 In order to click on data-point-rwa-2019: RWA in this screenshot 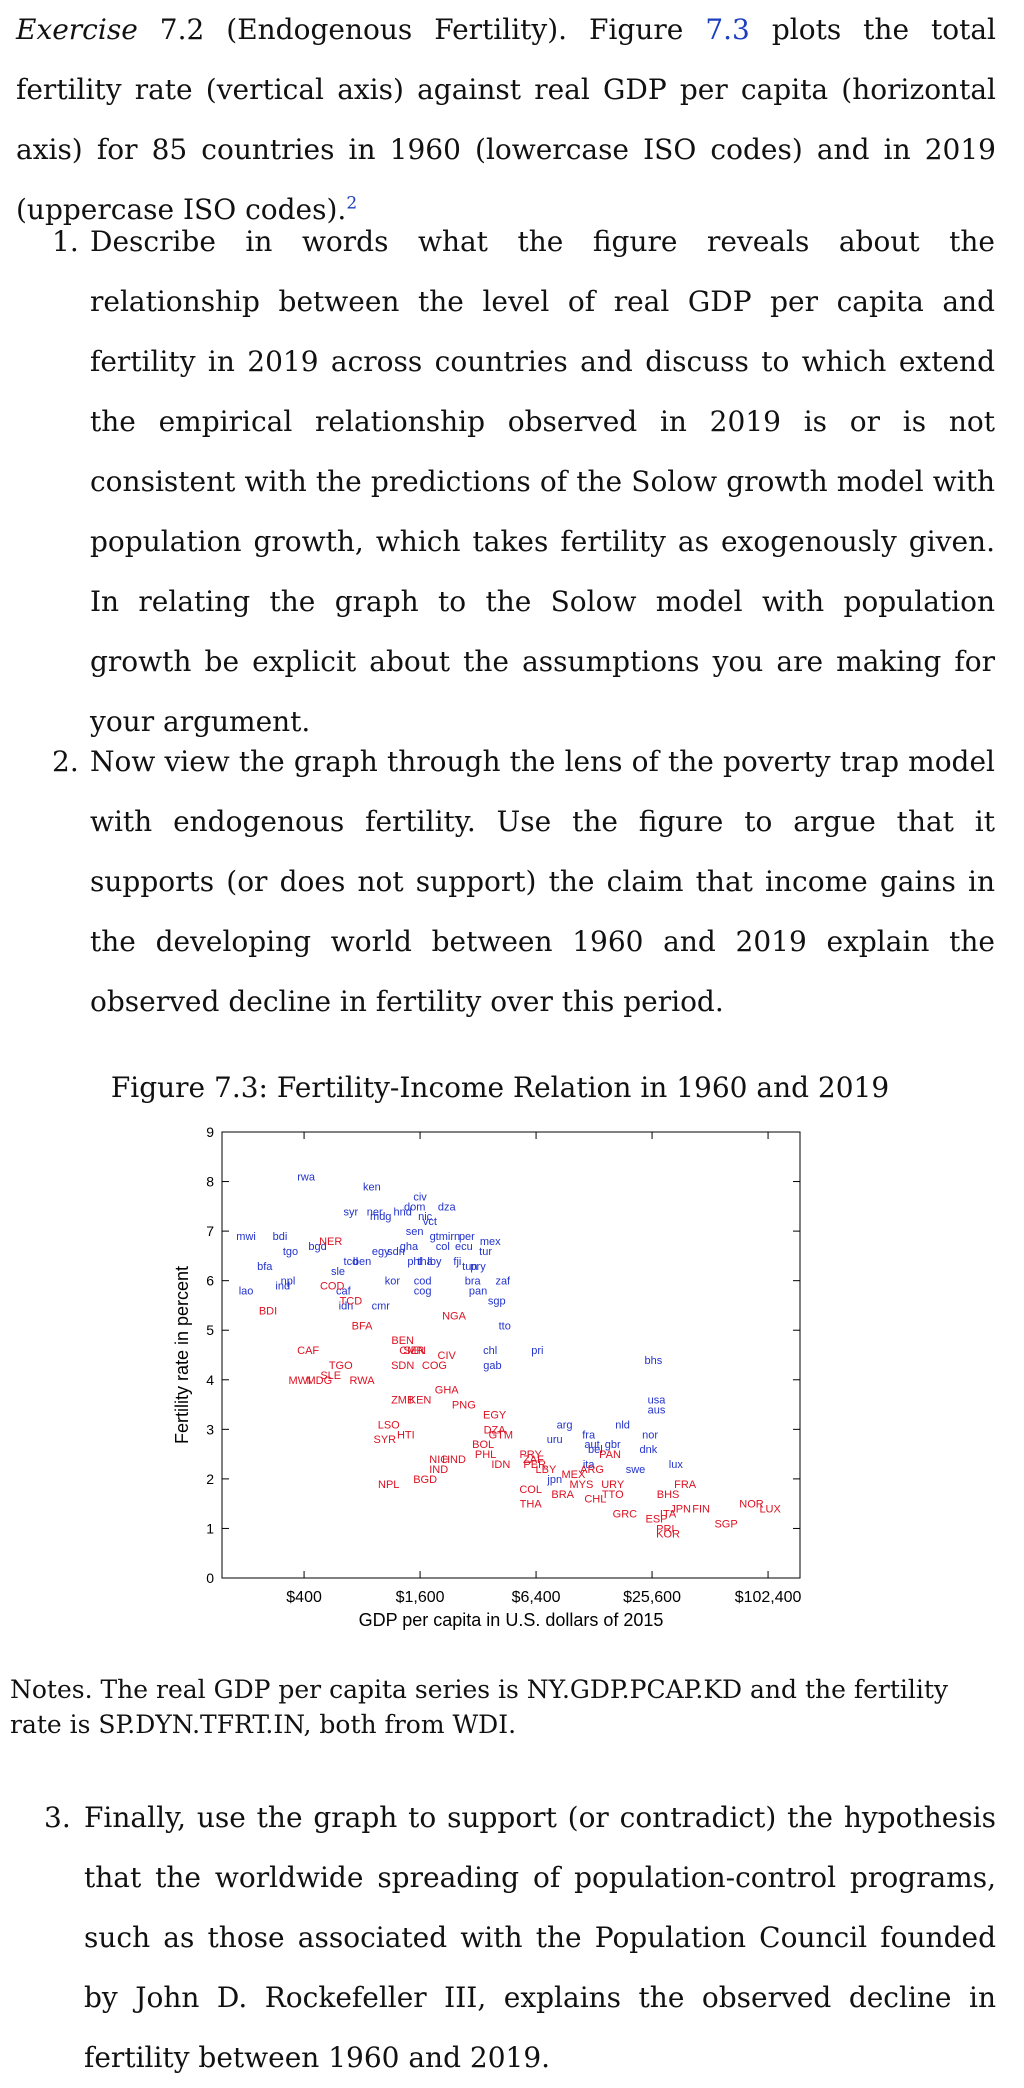, I will do `click(363, 1381)`.